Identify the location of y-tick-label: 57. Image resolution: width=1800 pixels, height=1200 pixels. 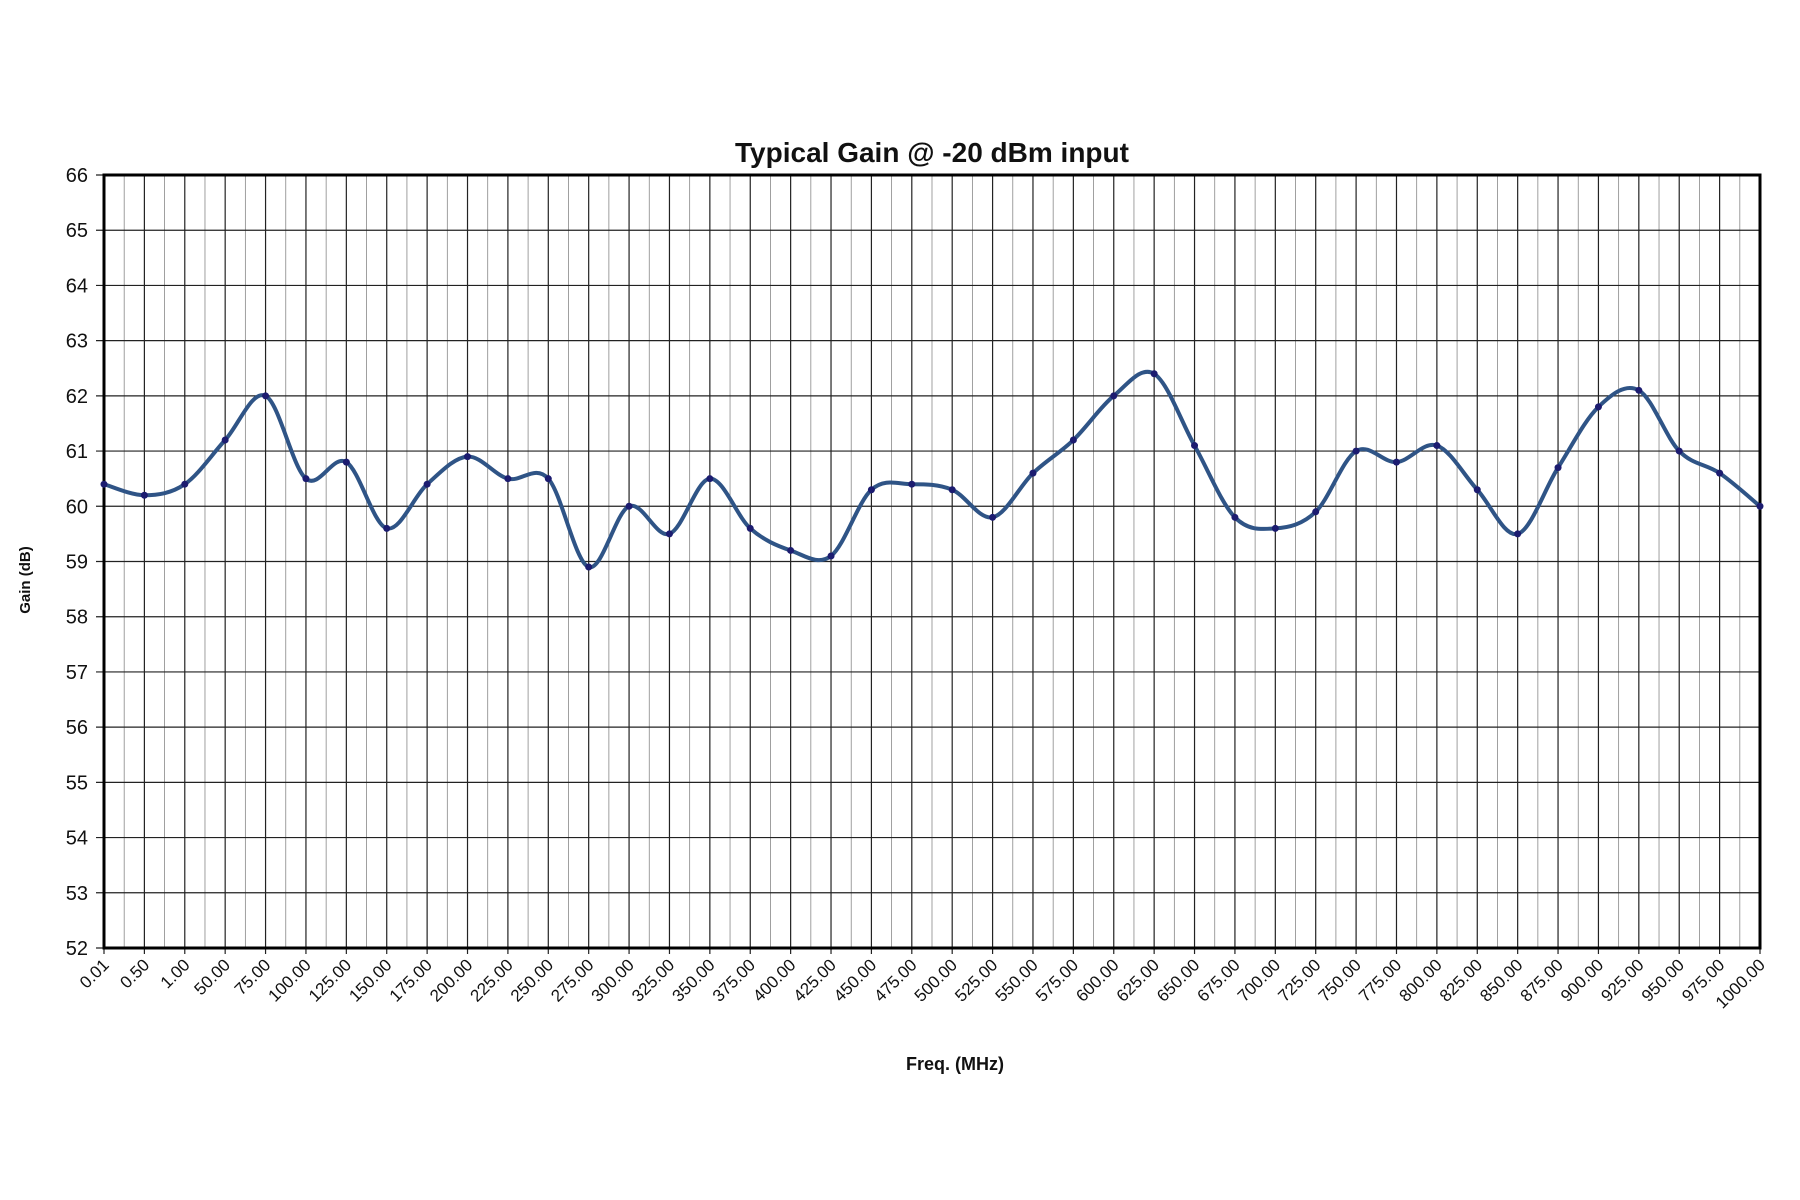
(77, 673).